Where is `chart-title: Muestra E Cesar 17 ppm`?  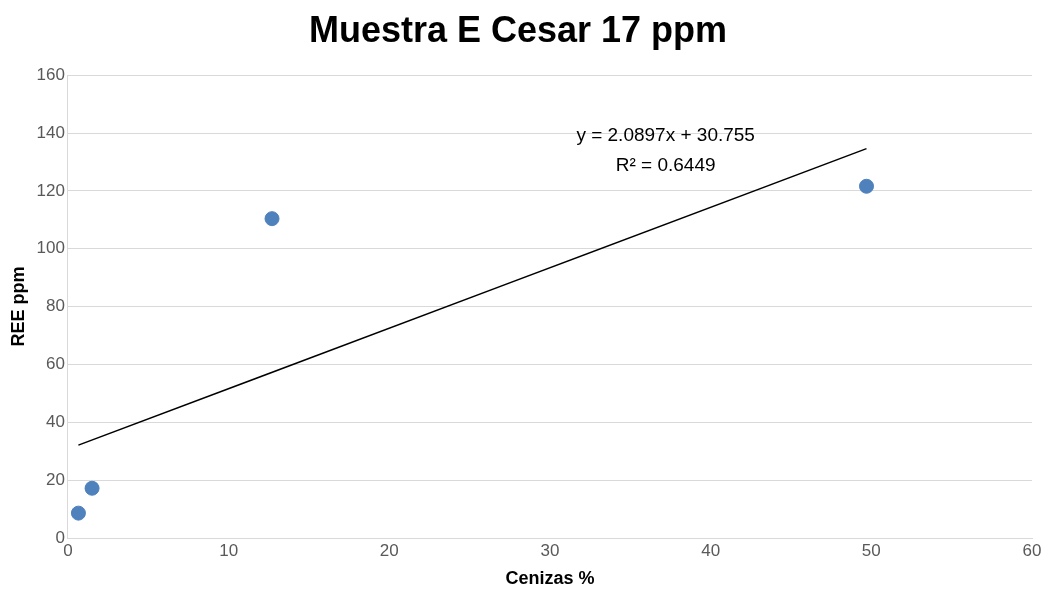
chart-title: Muestra E Cesar 17 ppm is located at coordinates (518, 29).